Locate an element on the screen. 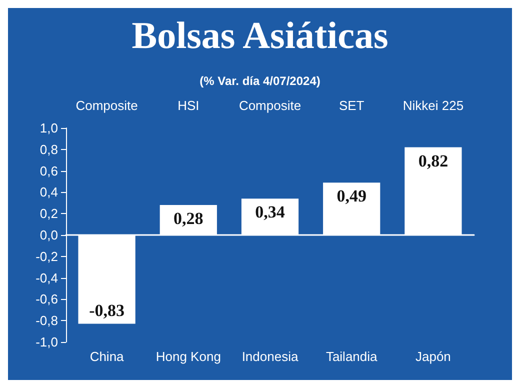  data-label: -0,83 is located at coordinates (107, 310).